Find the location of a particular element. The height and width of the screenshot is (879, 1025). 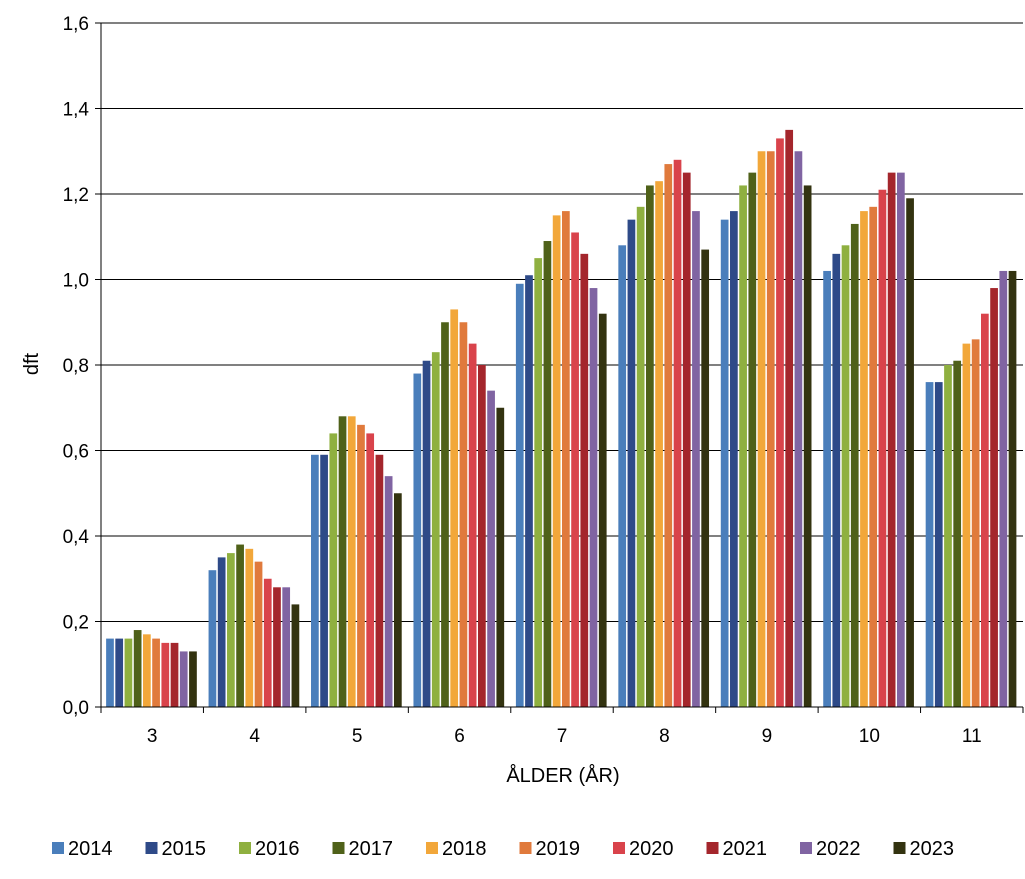

x-tick-label: 11 is located at coordinates (972, 736).